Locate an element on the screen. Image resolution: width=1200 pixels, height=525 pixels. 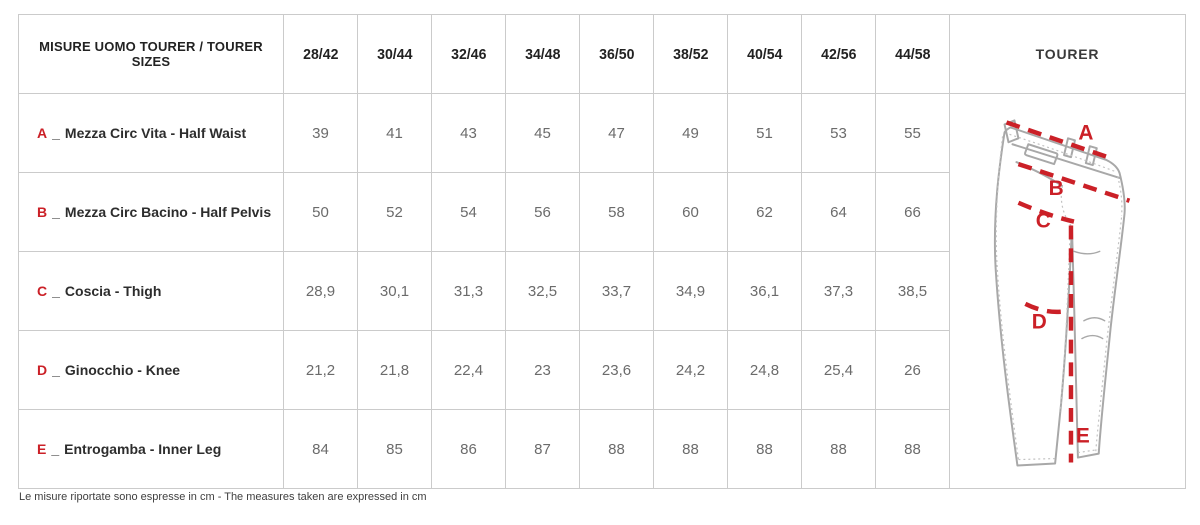
size-column-header-44-58: 44/58 is located at coordinates (913, 54).